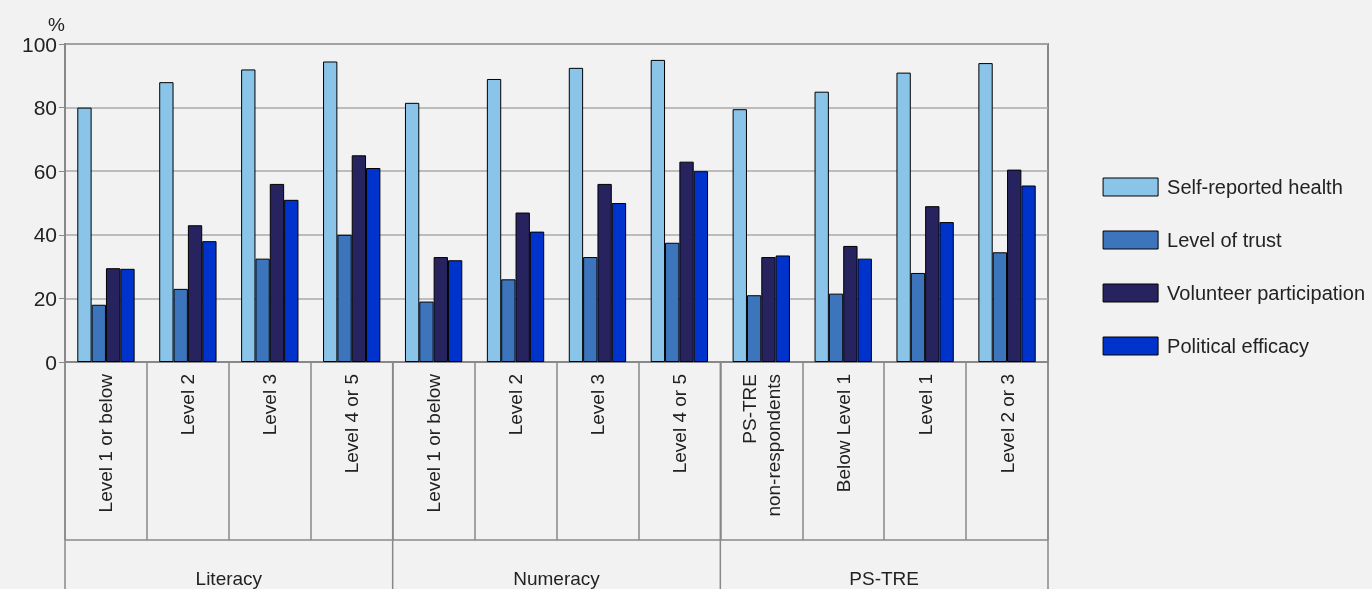 The width and height of the screenshot is (1372, 589). Describe the element at coordinates (1255, 187) in the screenshot. I see `legend-label: Self-reported health` at that location.